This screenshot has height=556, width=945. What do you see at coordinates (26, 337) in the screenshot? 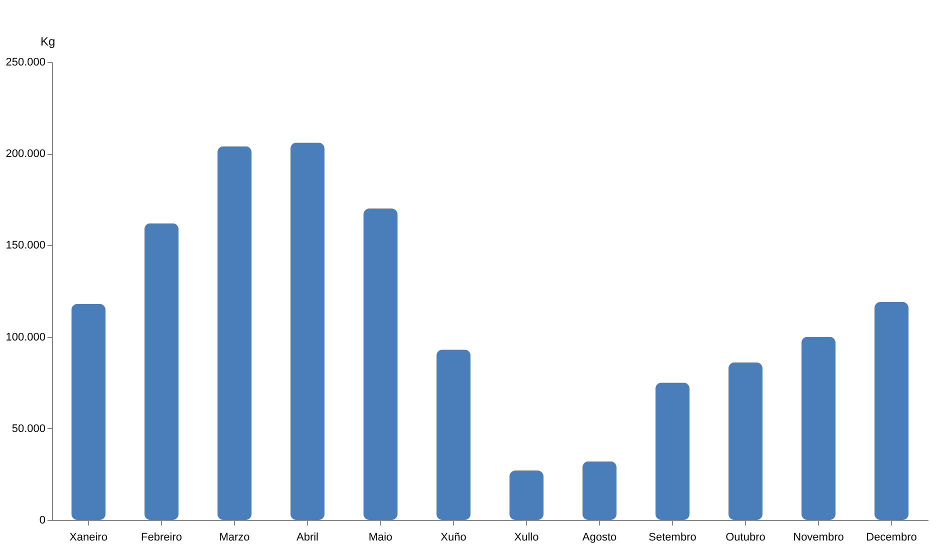
I see `y-tick-label: 100.000` at bounding box center [26, 337].